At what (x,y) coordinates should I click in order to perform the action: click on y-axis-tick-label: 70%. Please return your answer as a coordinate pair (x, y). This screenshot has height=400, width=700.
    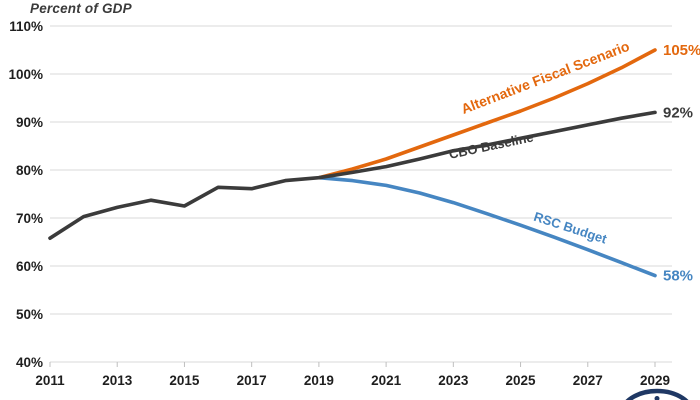
    Looking at the image, I should click on (29, 218).